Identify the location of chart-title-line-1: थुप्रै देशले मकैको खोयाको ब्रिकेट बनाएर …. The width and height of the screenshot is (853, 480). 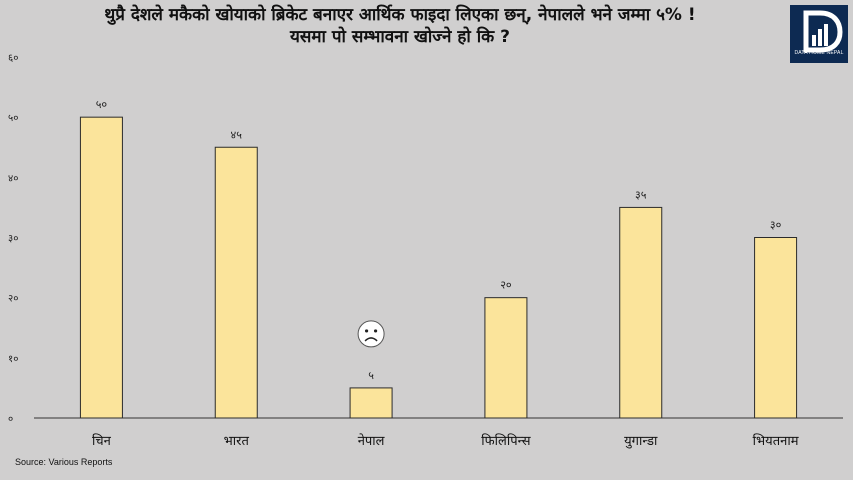
(400, 15).